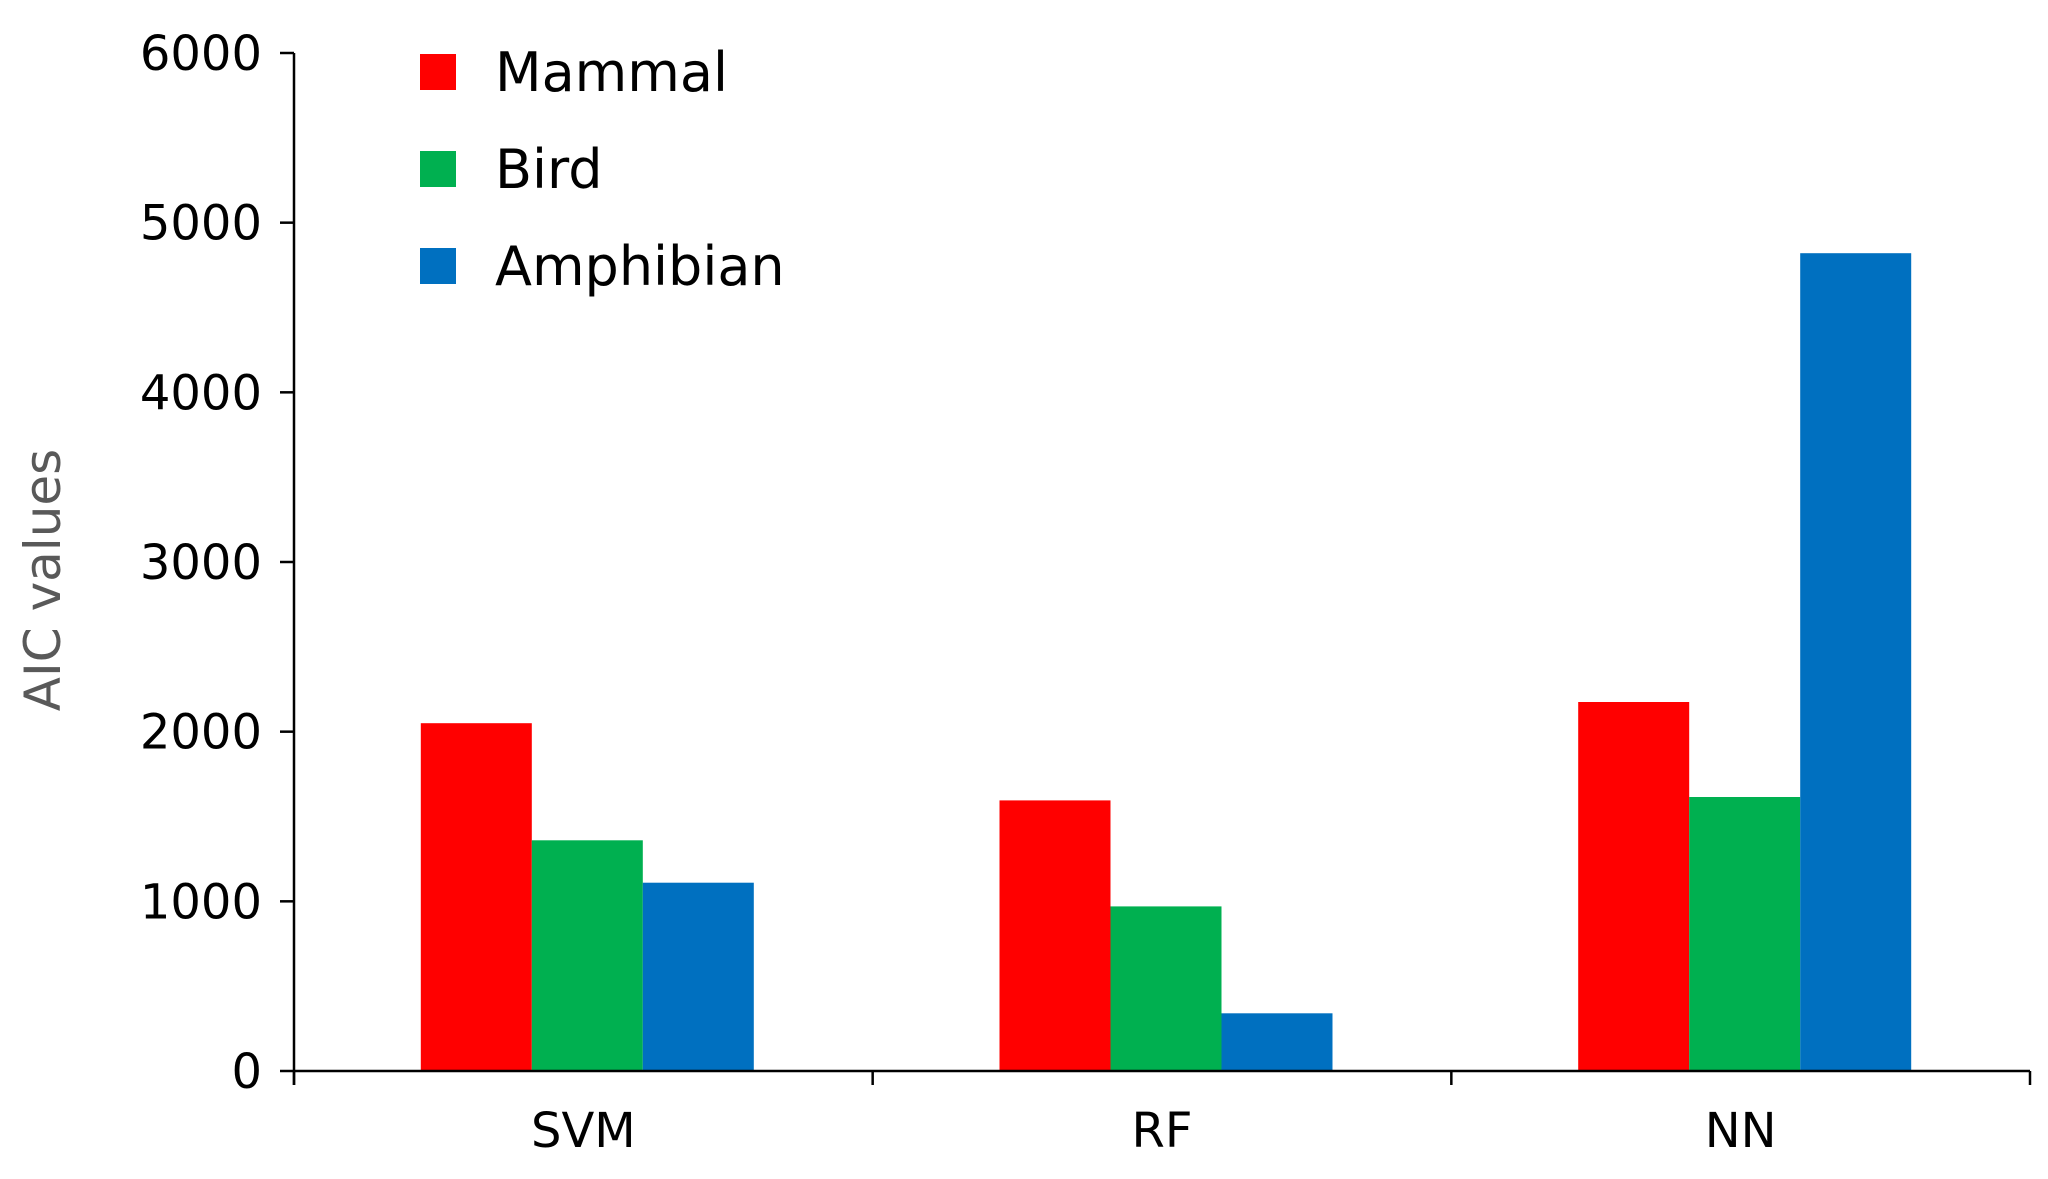  I want to click on y-axis-title: AIC values, so click(43, 580).